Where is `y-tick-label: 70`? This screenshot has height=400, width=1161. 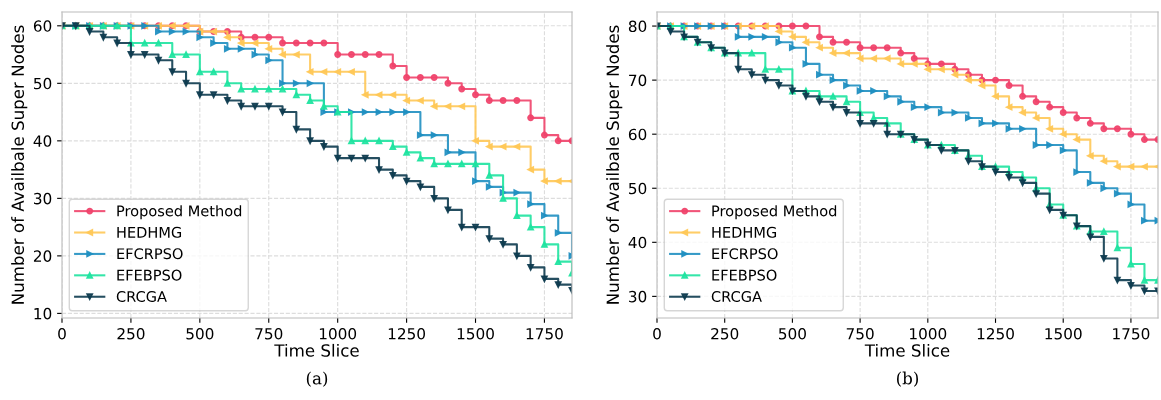 y-tick-label: 70 is located at coordinates (638, 80).